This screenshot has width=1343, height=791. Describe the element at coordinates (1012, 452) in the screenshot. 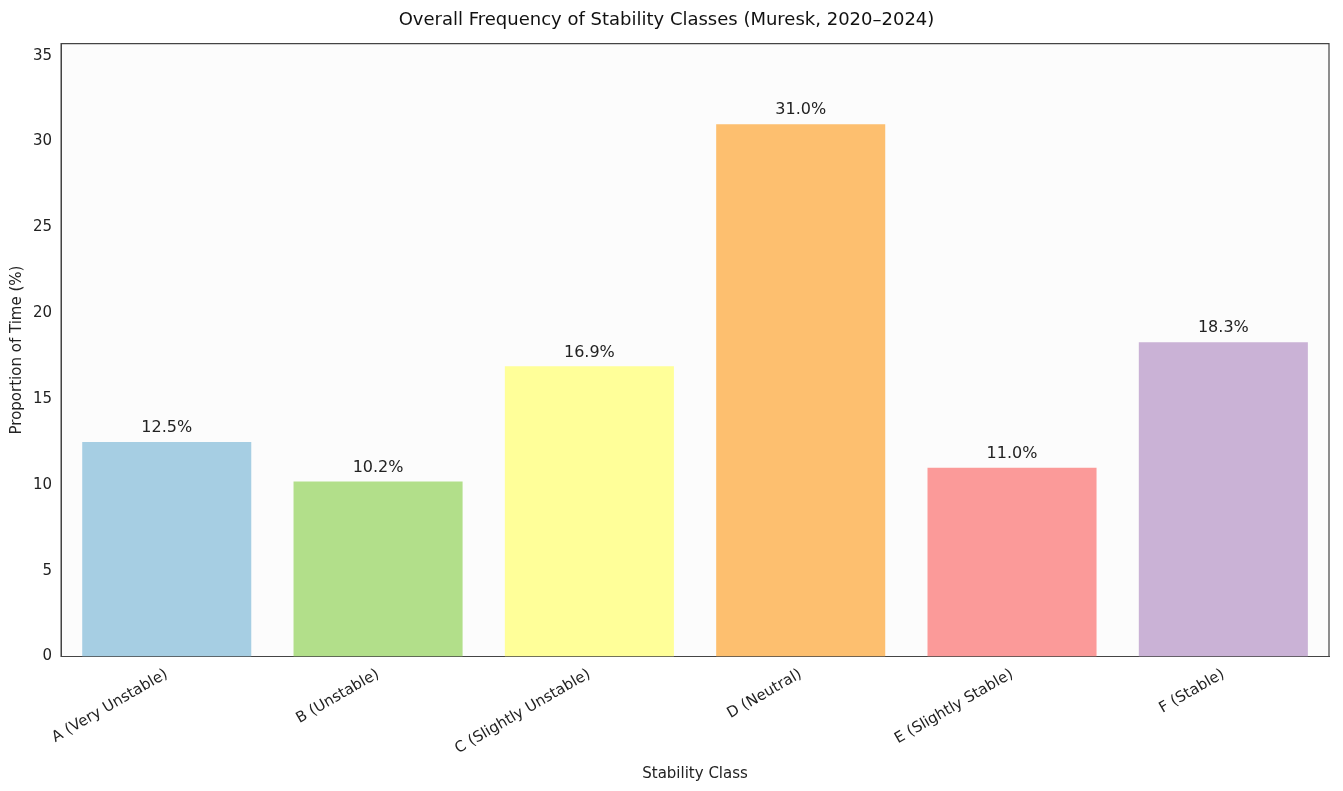

I see `data-label: 11.0%` at that location.